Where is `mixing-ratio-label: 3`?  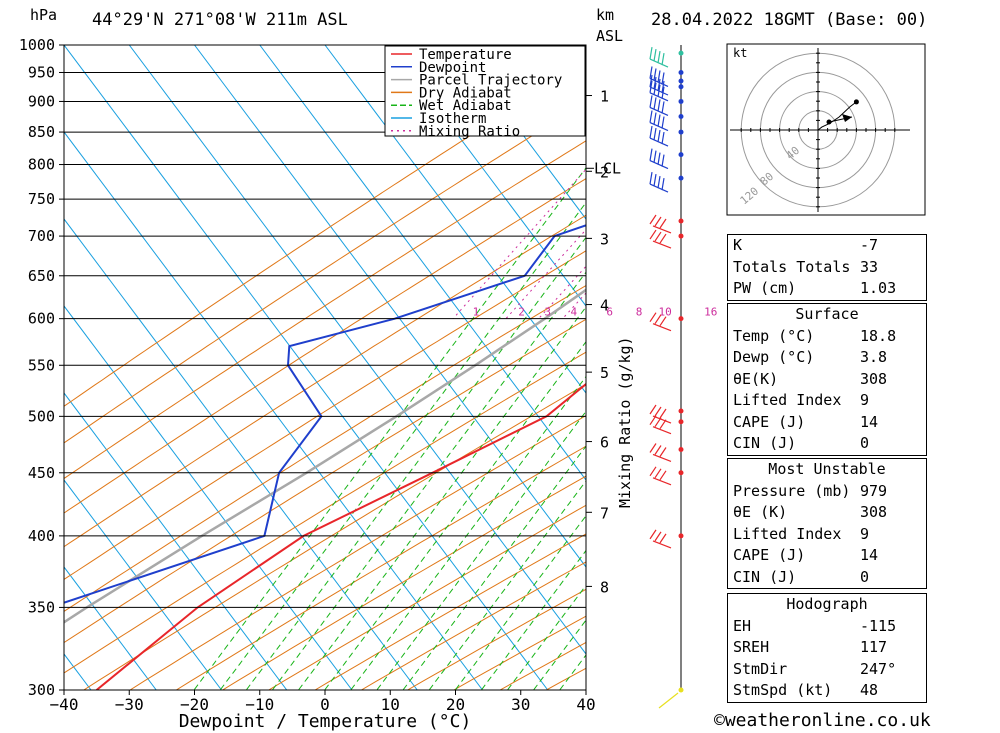
mixing-ratio-label: 3 is located at coordinates (547, 312).